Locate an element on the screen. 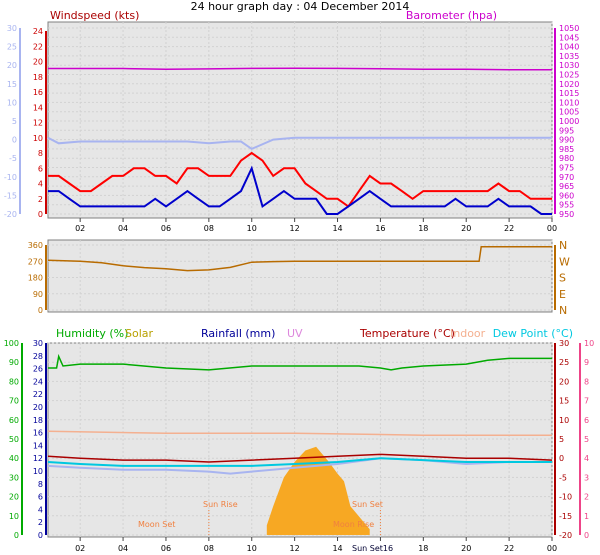  windspeed-tick-label: 0 is located at coordinates (40, 214).